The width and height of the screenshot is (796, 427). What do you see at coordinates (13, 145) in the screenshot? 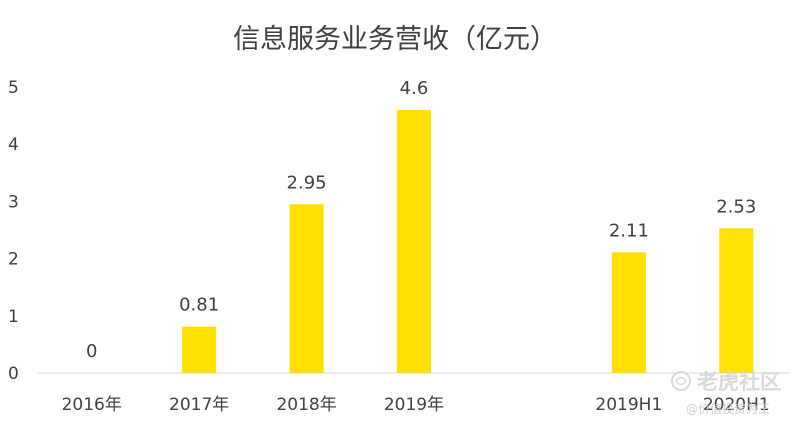
I see `y-tick-label: 4` at bounding box center [13, 145].